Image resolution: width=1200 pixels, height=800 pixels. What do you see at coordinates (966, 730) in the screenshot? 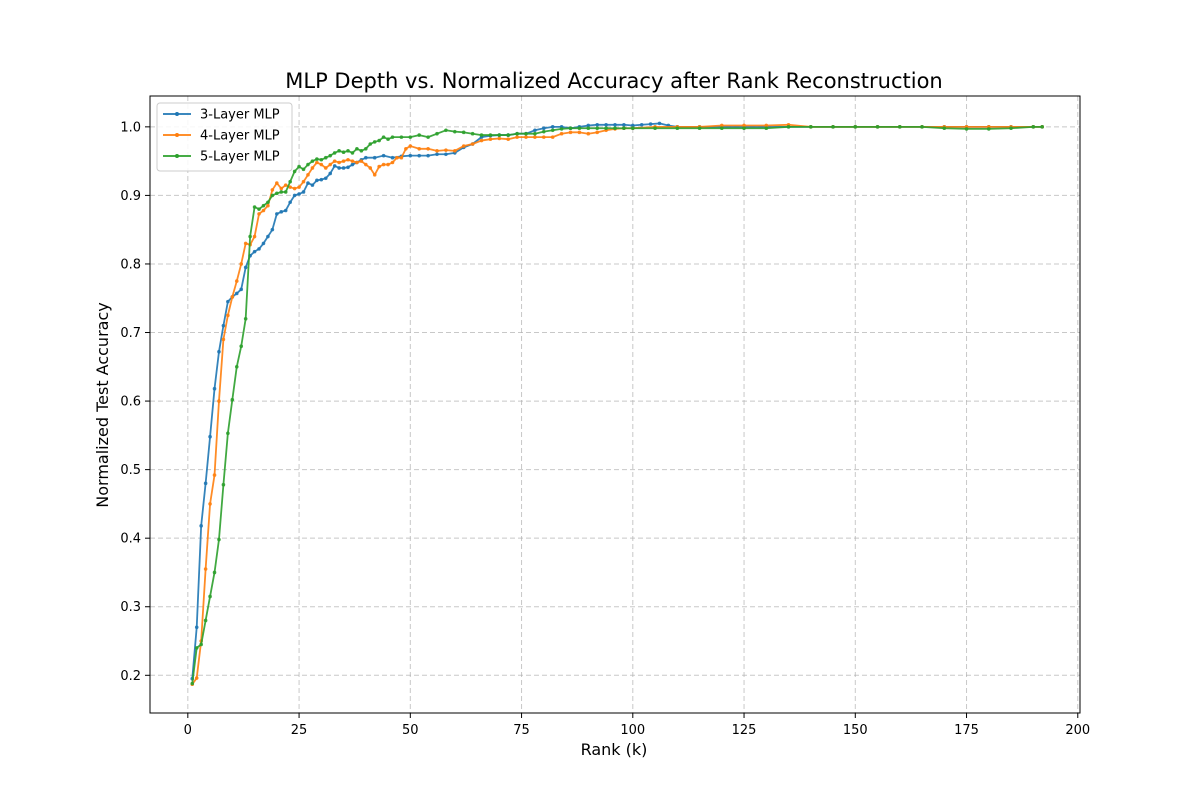
I see `x-tick-label: 175` at bounding box center [966, 730].